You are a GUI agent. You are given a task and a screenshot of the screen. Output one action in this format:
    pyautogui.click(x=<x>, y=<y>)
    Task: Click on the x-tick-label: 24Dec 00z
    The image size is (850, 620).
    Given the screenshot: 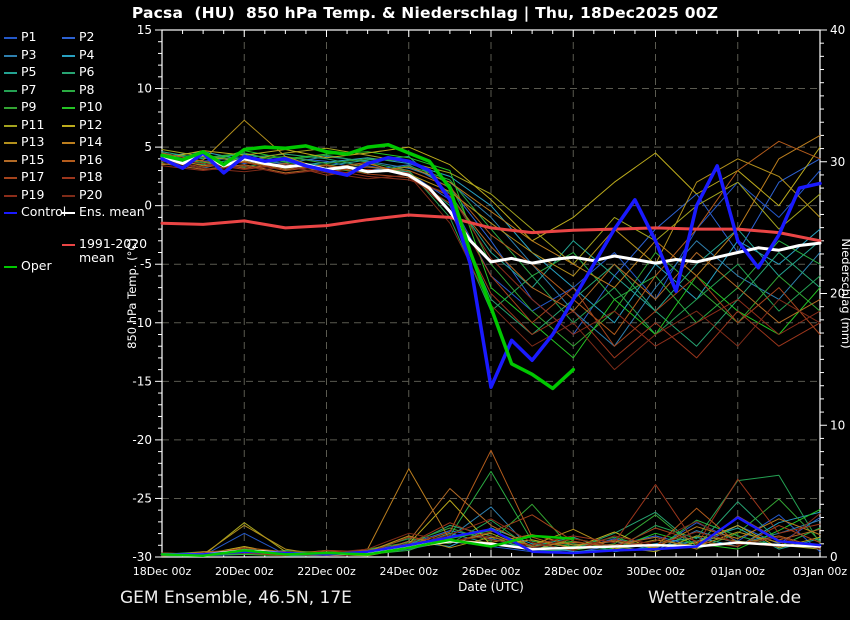 What is the action you would take?
    pyautogui.click(x=408, y=571)
    